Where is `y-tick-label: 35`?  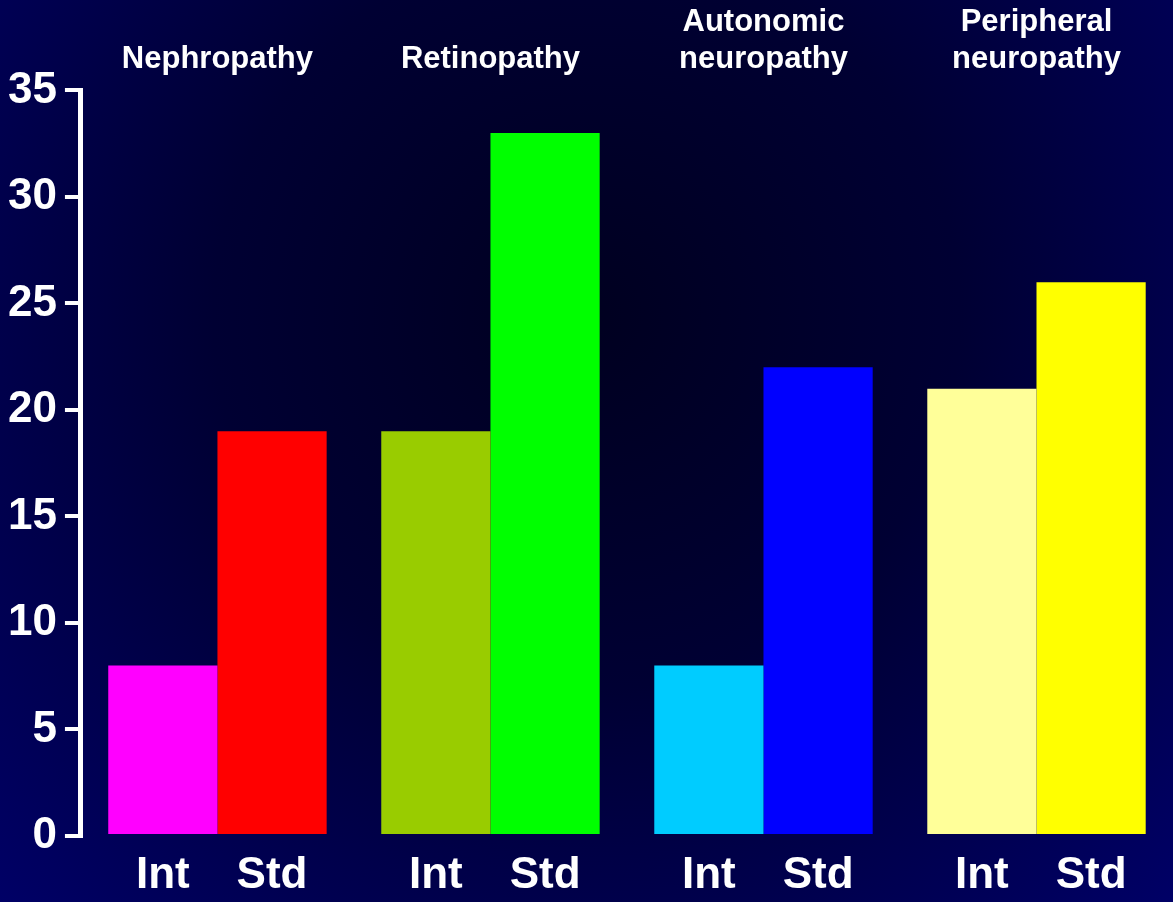 y-tick-label: 35 is located at coordinates (32, 87).